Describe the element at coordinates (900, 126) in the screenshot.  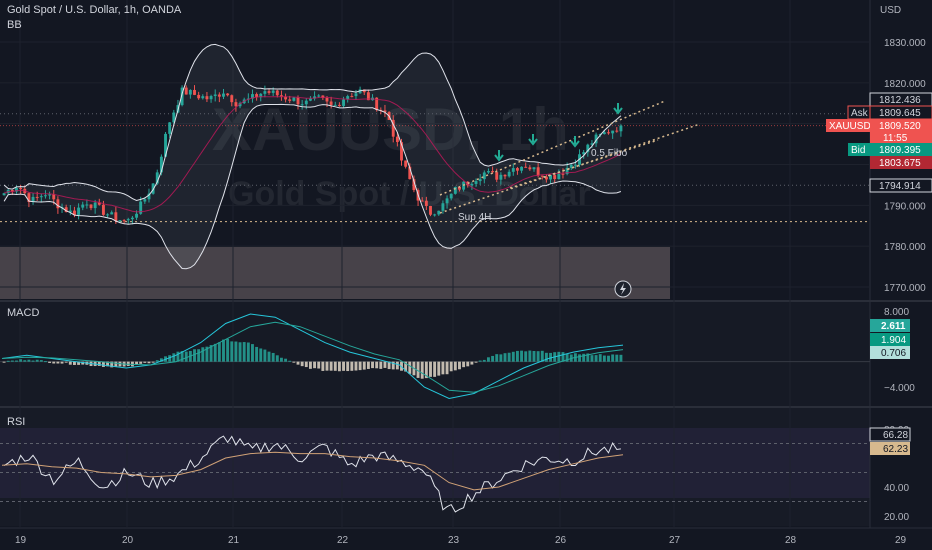
I see `svg-text: 1809.520` at that location.